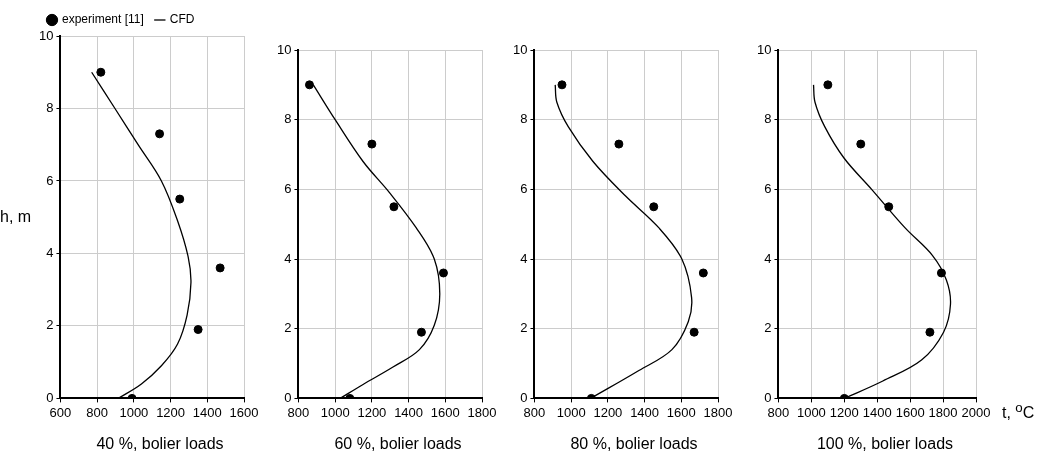  I want to click on text: 40 %, bolier loads, so click(160, 444).